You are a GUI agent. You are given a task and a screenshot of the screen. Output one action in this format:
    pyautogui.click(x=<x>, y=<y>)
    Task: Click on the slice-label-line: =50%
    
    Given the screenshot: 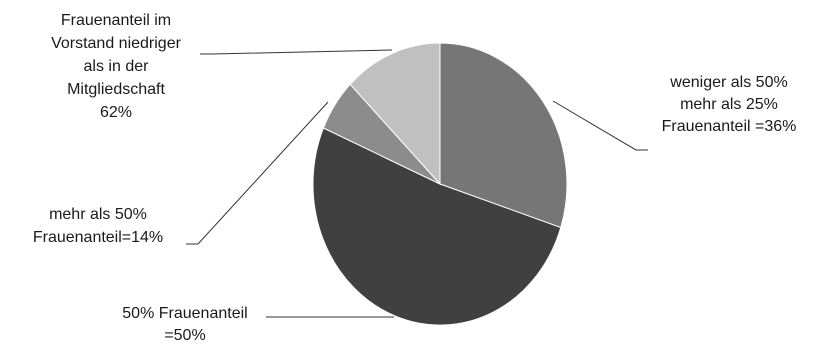 What is the action you would take?
    pyautogui.click(x=184, y=335)
    